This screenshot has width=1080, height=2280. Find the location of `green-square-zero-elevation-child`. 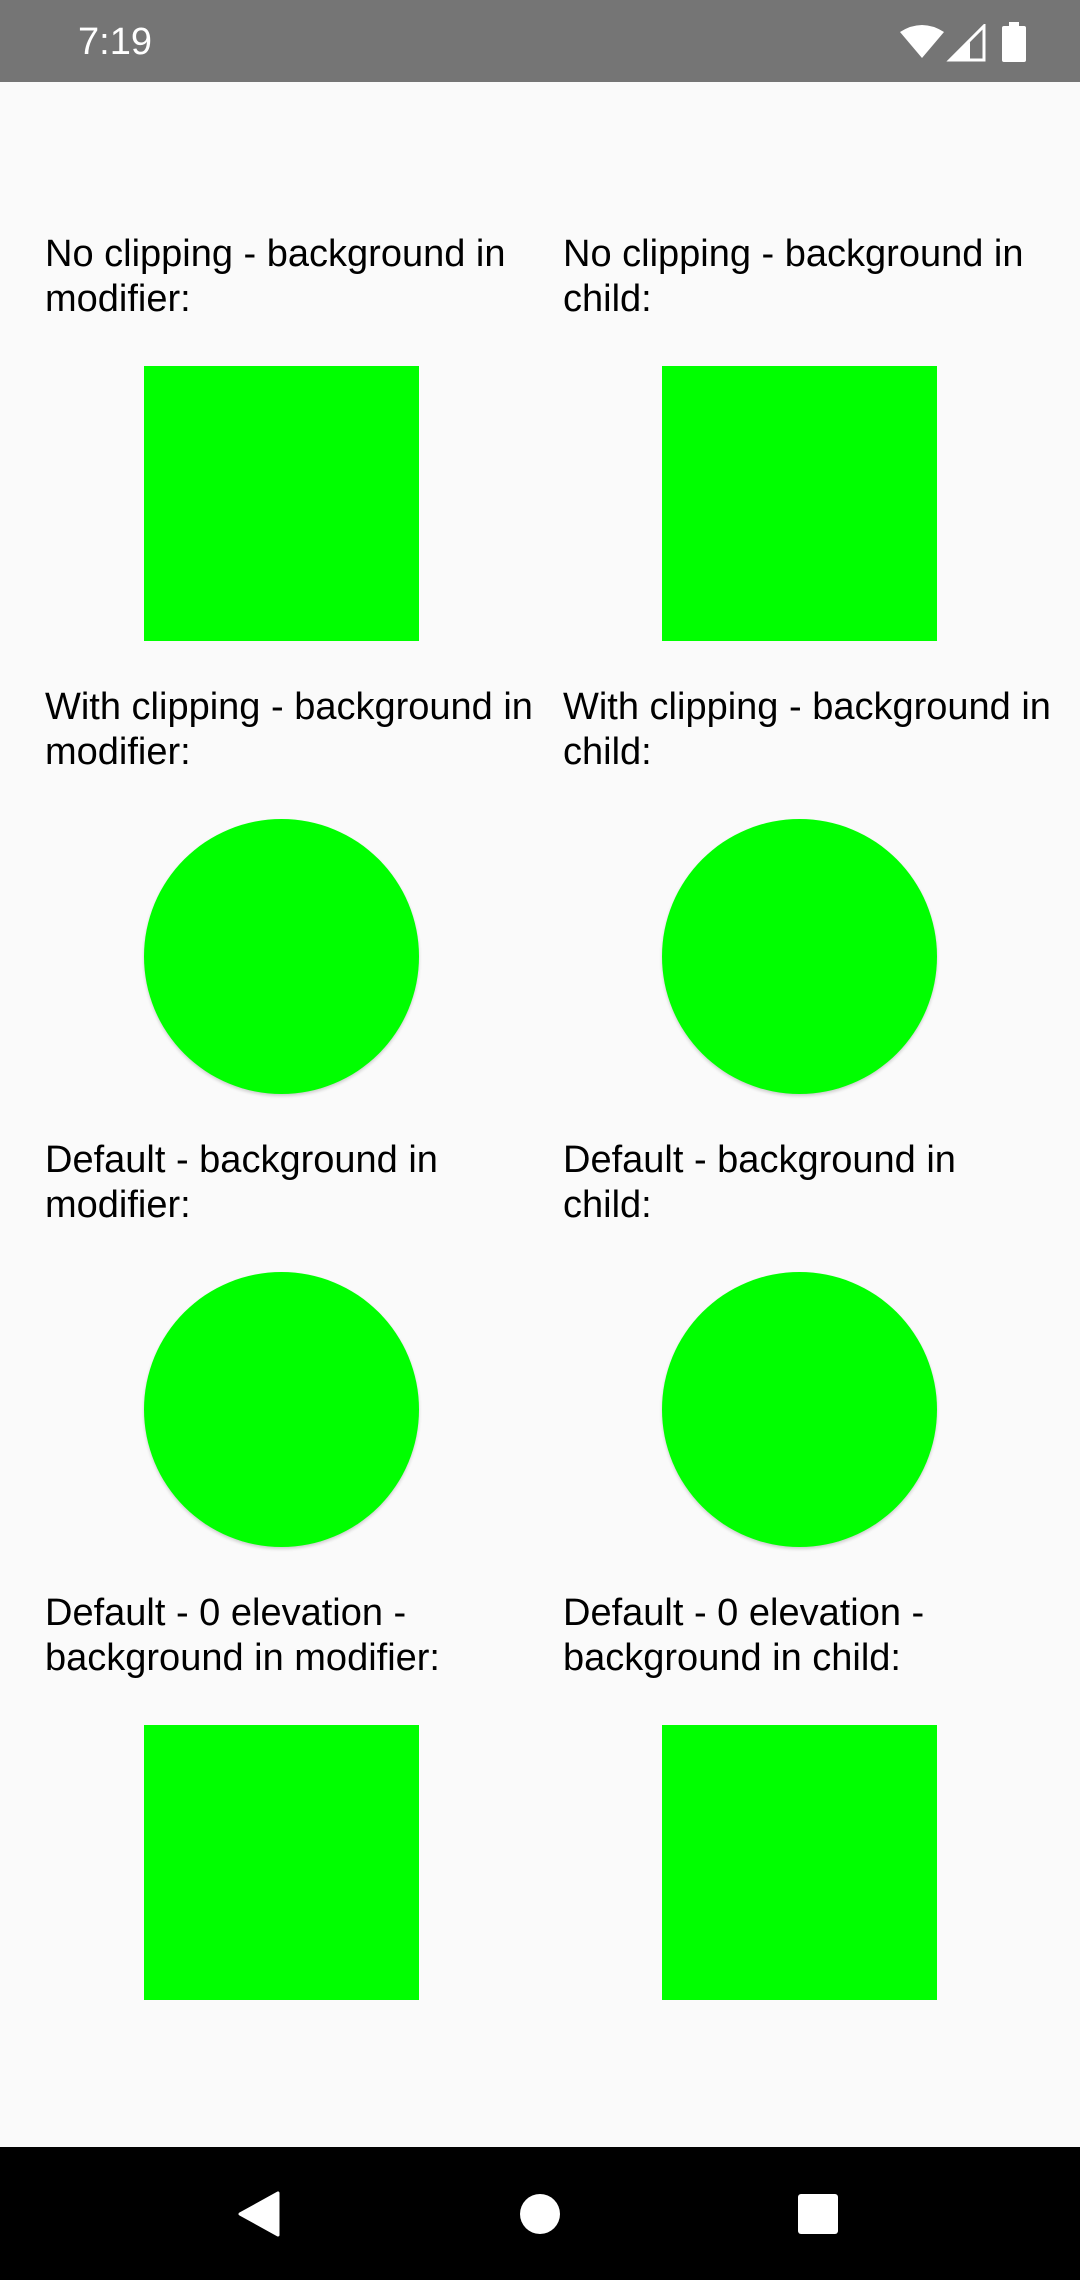

green-square-zero-elevation-child is located at coordinates (799, 1862).